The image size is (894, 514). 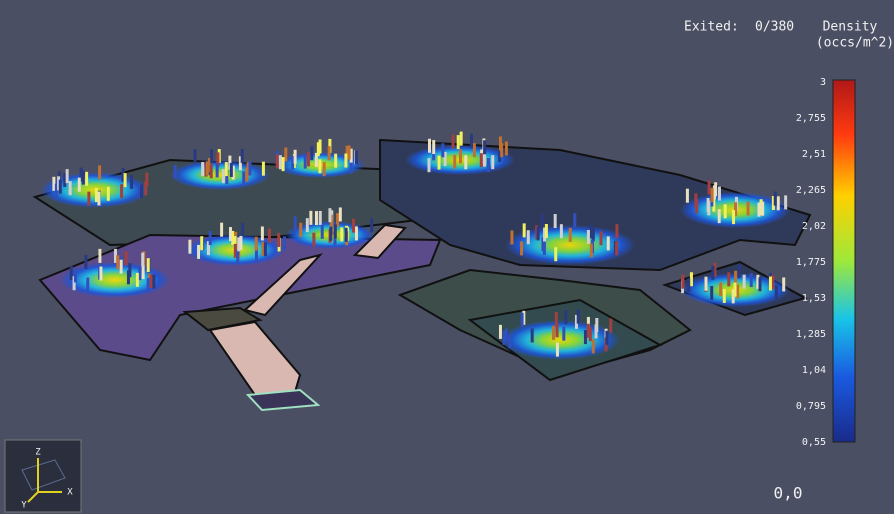 I want to click on colorbar-tick-label: 1,53, so click(x=814, y=298).